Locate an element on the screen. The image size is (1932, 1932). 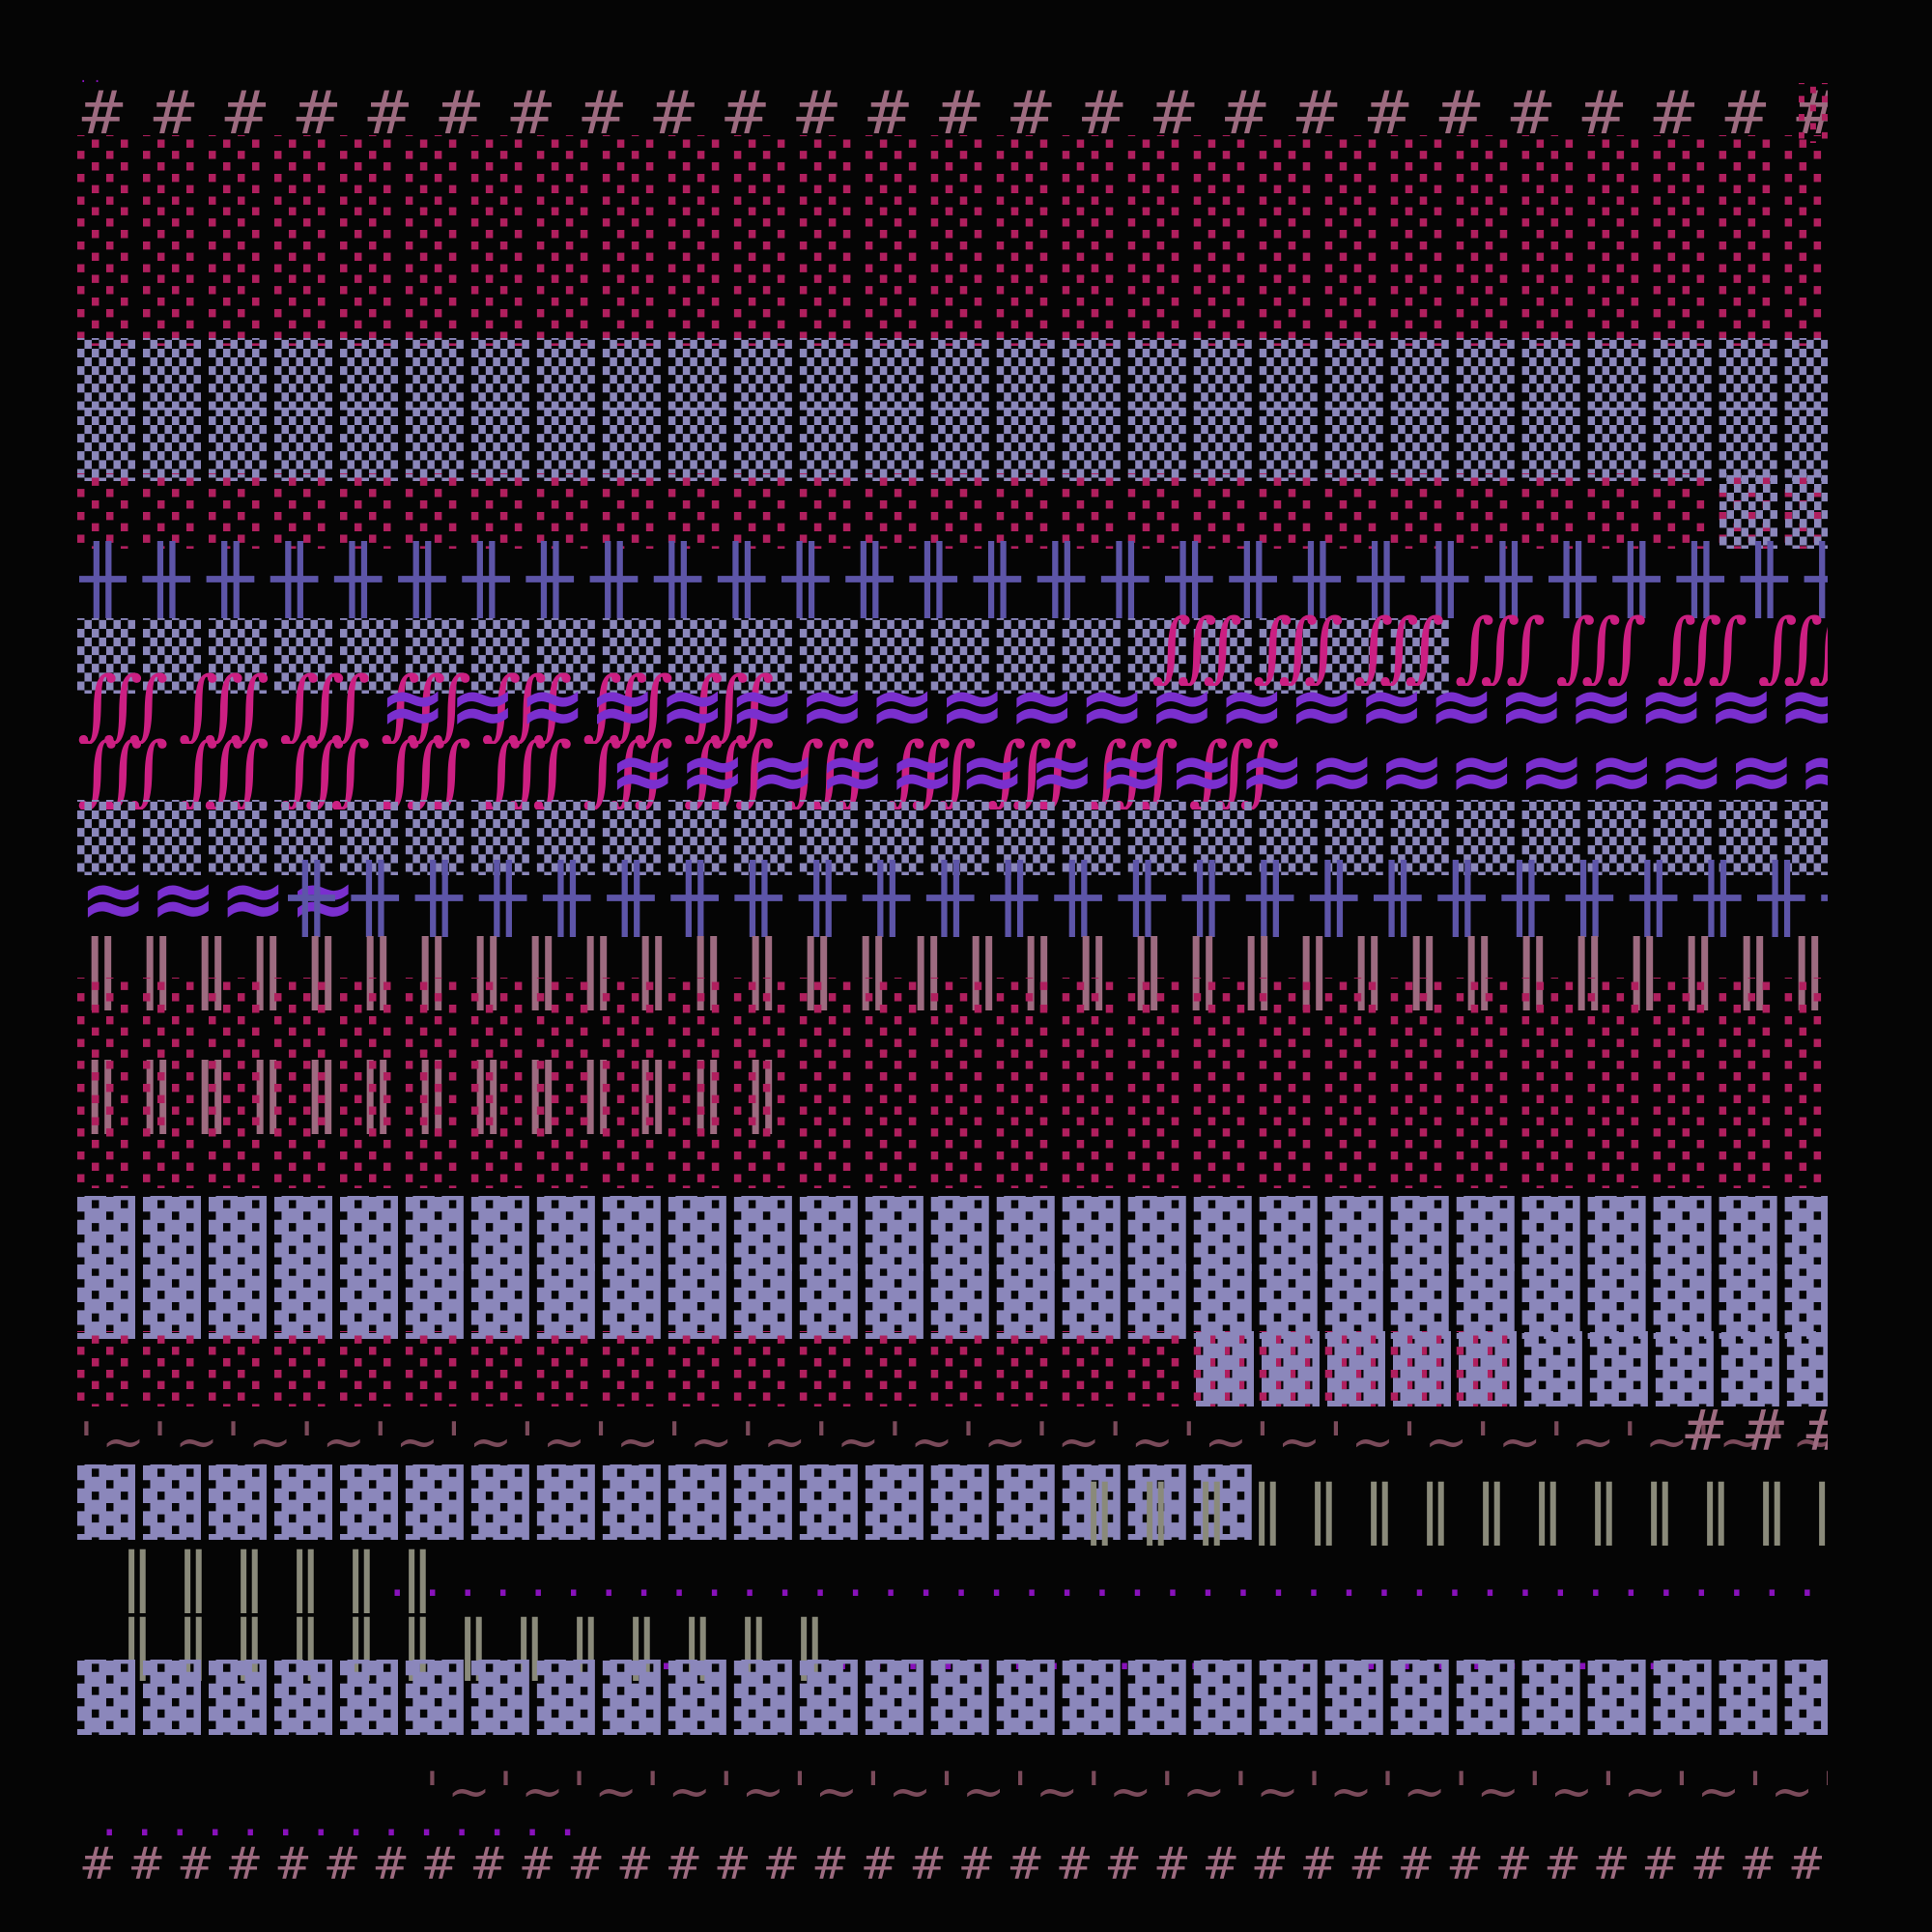
row-medium-shade-periwinkle-a: ▒▒▒▒▒▒▒▒▒▒▒▒▒▒▒▒▒▒▒▒▒▒▒▒▒▒▒▒▒▒ is located at coordinates (952, 375).